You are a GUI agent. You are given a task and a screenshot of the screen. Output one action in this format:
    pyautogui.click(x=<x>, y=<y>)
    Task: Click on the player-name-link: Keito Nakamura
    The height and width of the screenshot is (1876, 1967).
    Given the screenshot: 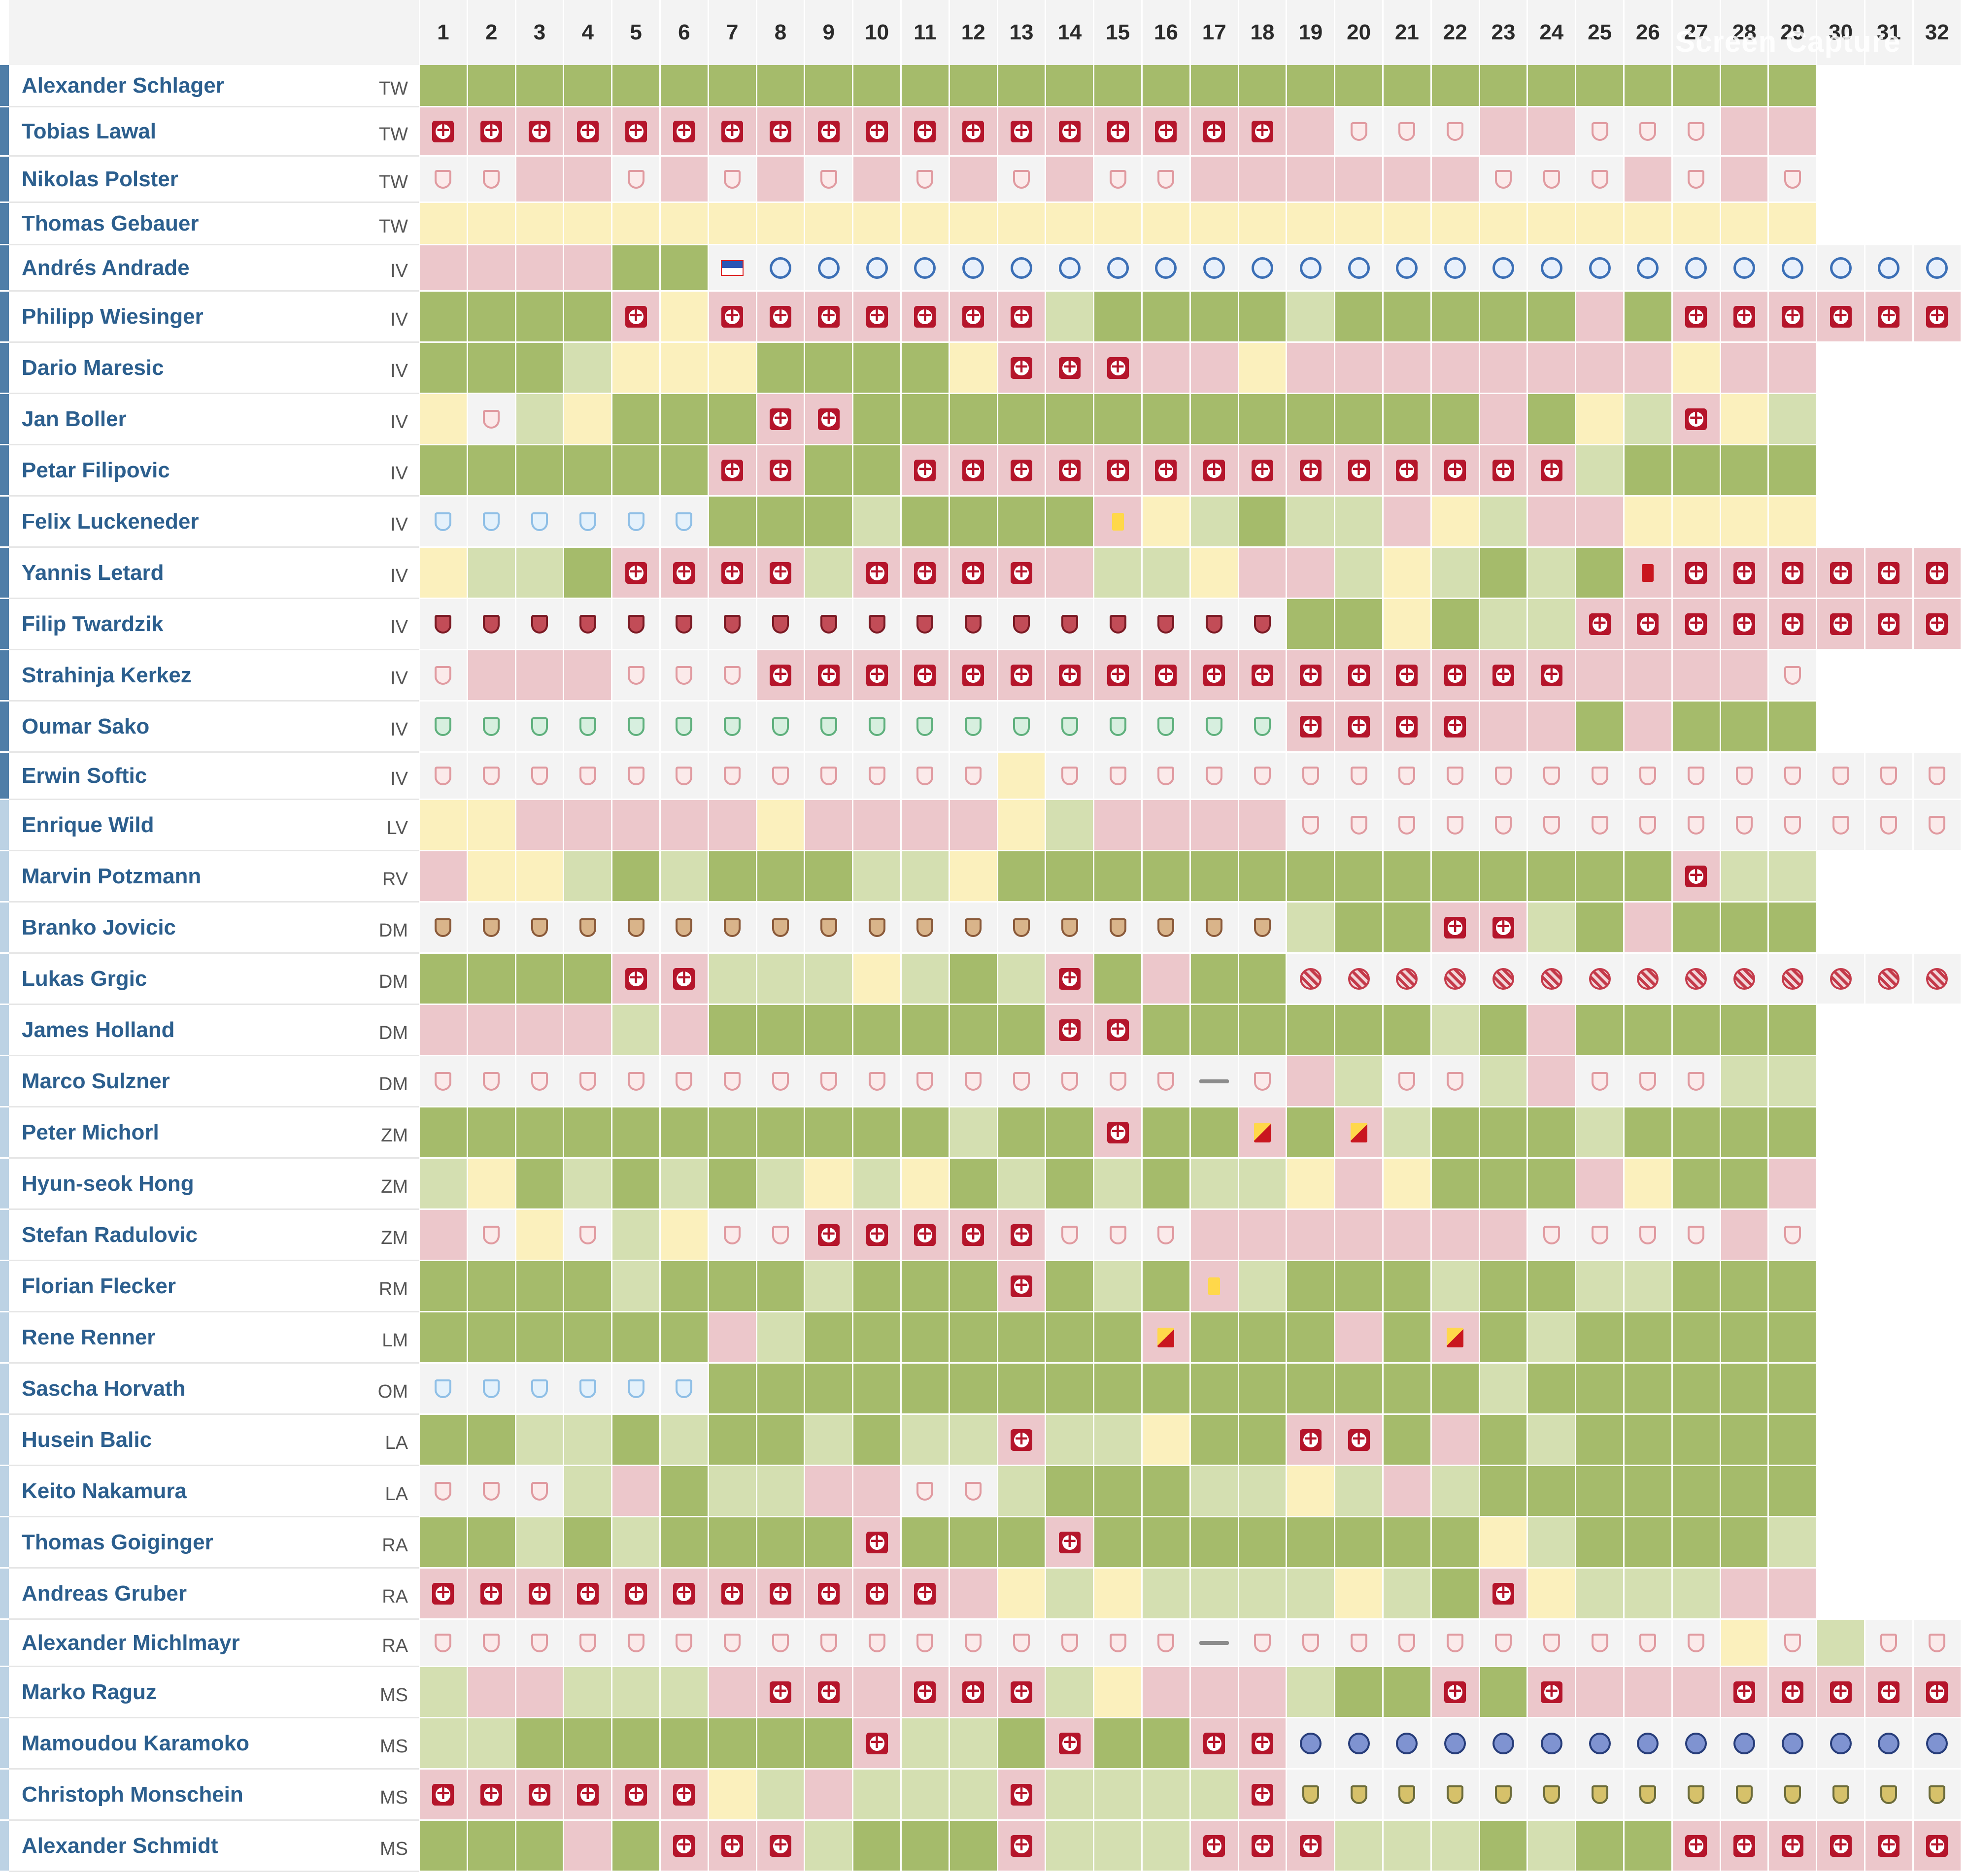 What is the action you would take?
    pyautogui.click(x=104, y=1491)
    